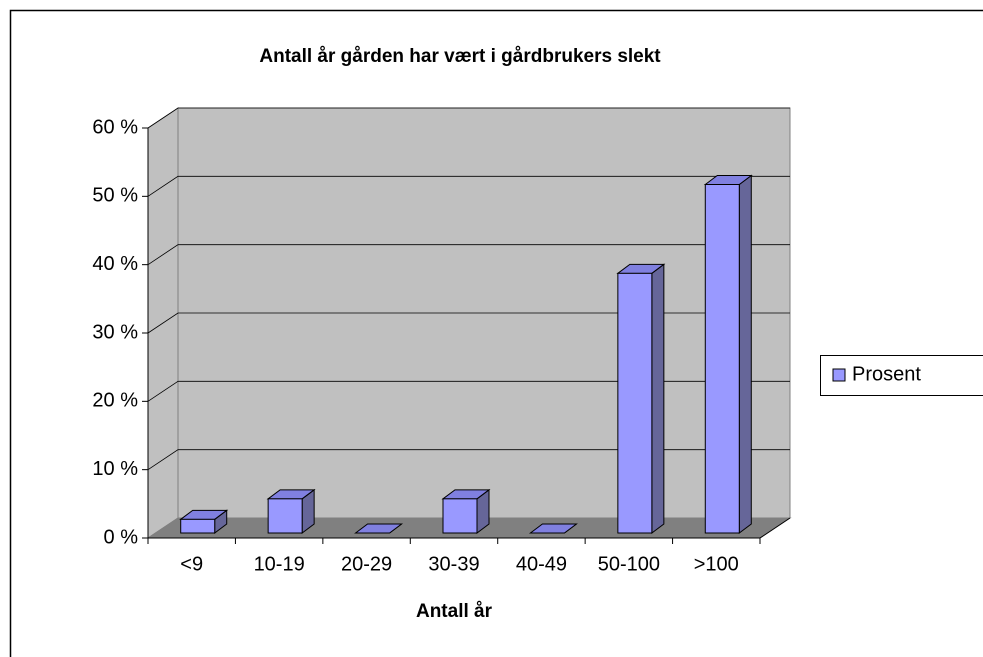 This screenshot has width=983, height=657. Describe the element at coordinates (454, 611) in the screenshot. I see `x-axis-title: Antall år` at that location.